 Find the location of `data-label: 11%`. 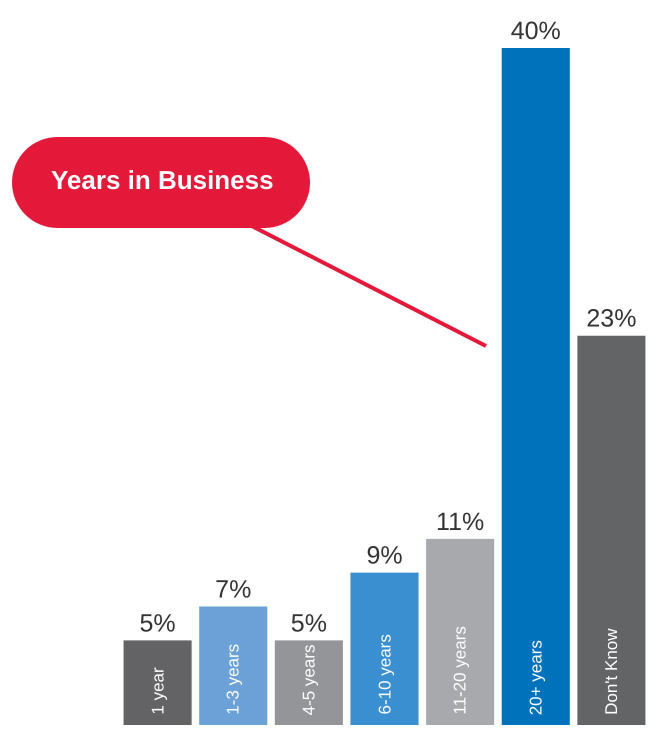

data-label: 11% is located at coordinates (460, 522).